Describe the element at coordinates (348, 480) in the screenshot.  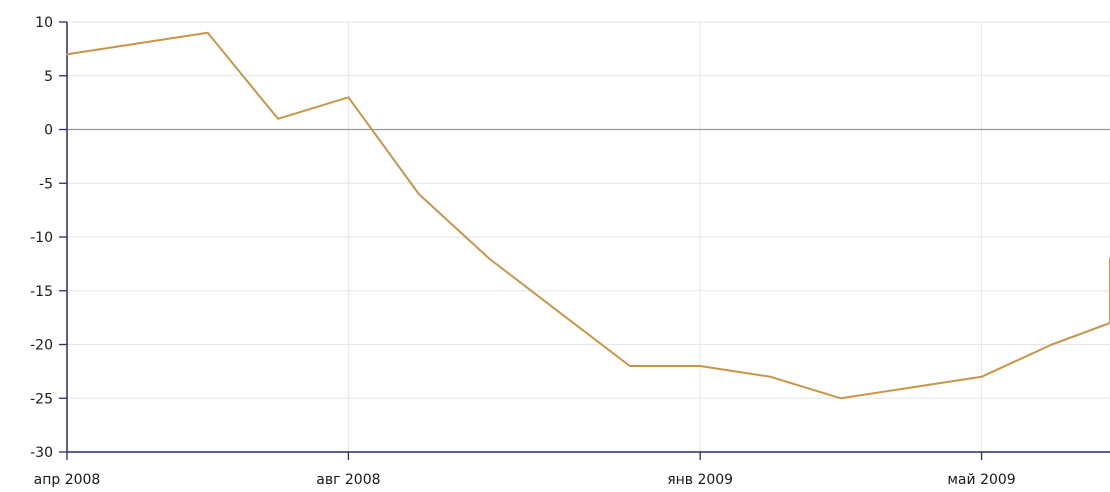
I see `x-tick-label: авг 2008` at that location.